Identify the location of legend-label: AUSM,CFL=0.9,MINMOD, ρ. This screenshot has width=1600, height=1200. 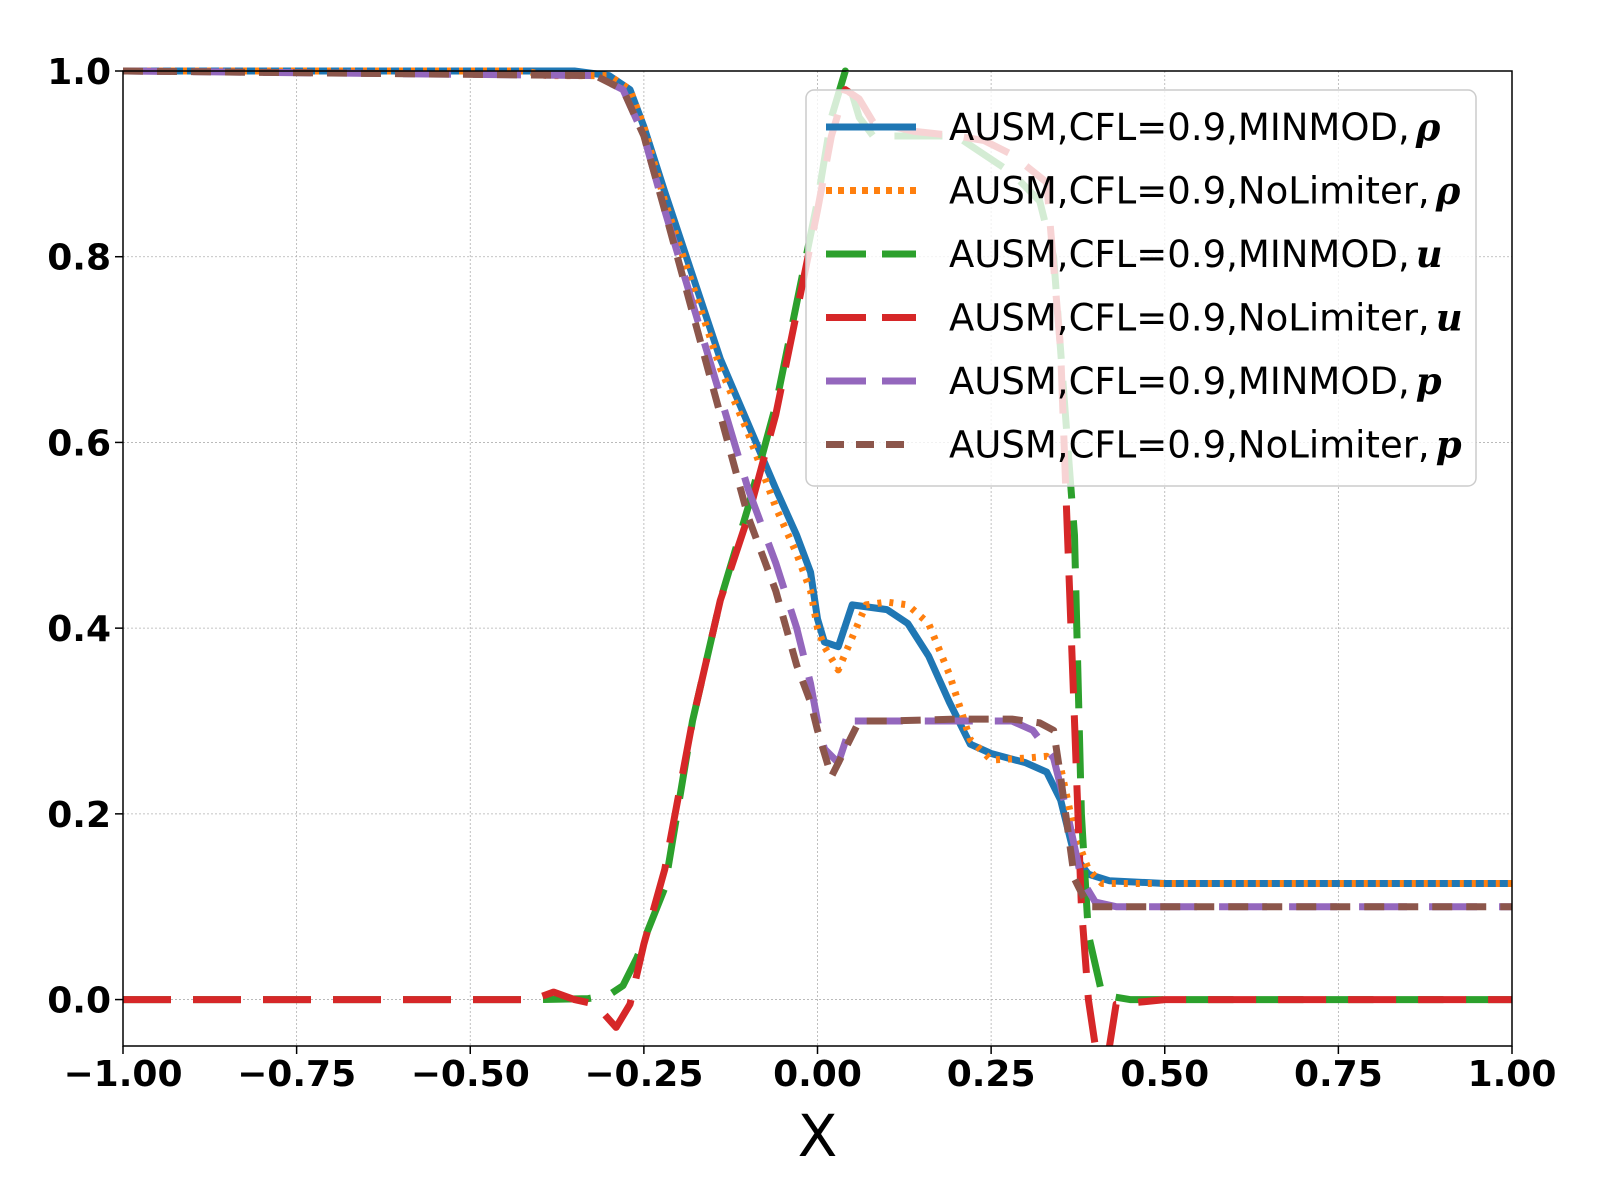
(1195, 127).